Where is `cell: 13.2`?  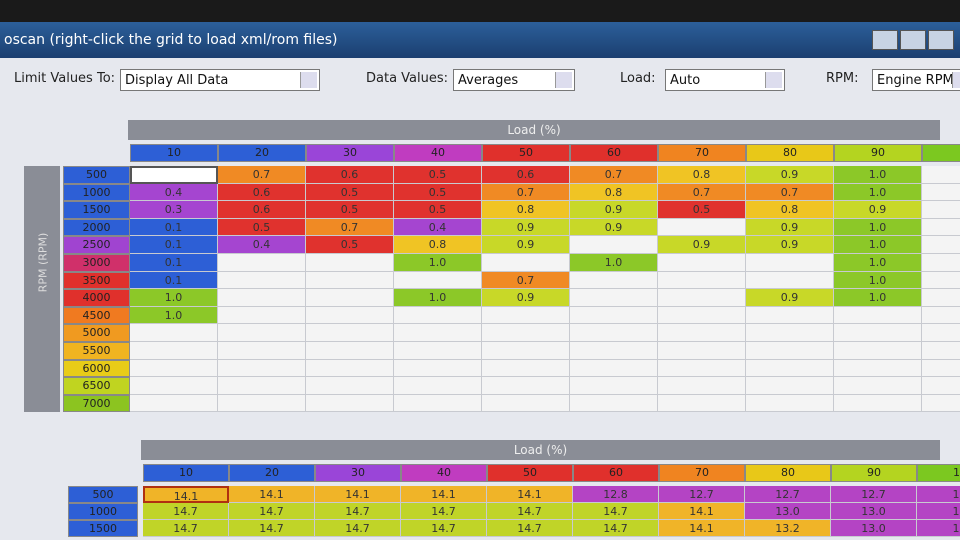
cell: 13.2 is located at coordinates (788, 528).